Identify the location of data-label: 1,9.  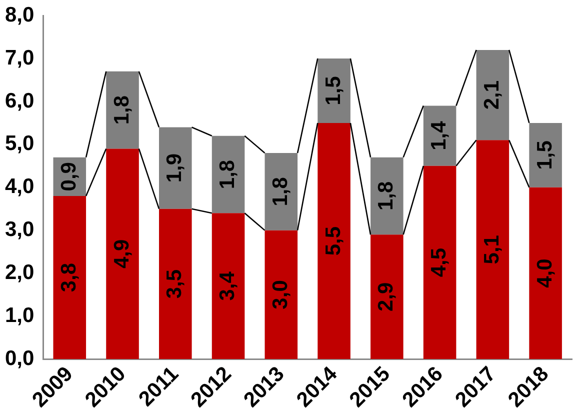
(174, 168).